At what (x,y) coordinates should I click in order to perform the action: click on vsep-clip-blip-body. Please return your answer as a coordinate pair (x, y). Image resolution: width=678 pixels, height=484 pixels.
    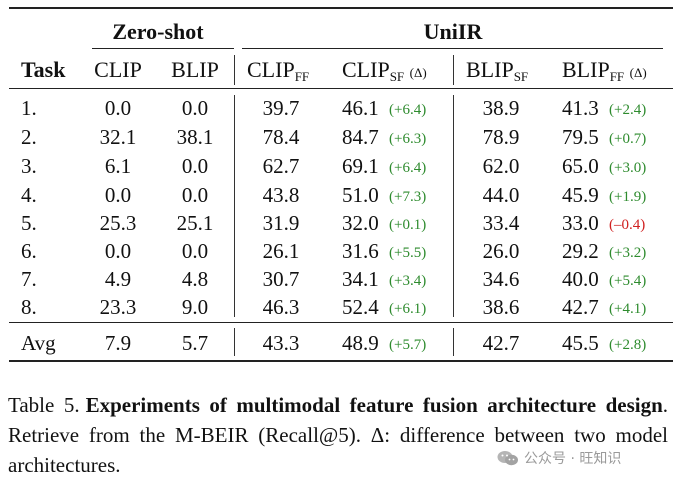
    Looking at the image, I should click on (453, 206).